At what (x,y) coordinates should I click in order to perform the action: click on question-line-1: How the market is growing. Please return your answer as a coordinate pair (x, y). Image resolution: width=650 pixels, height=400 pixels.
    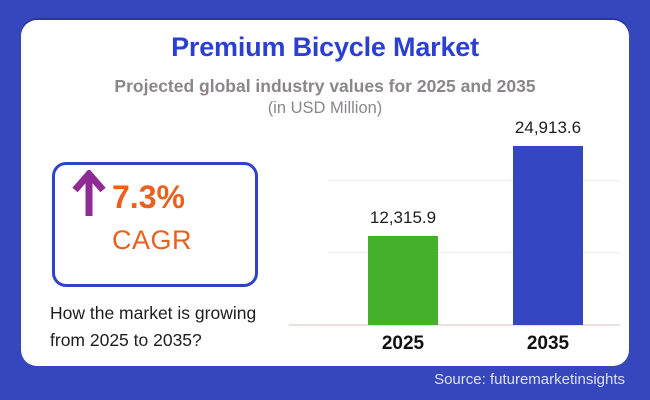
    Looking at the image, I should click on (153, 313).